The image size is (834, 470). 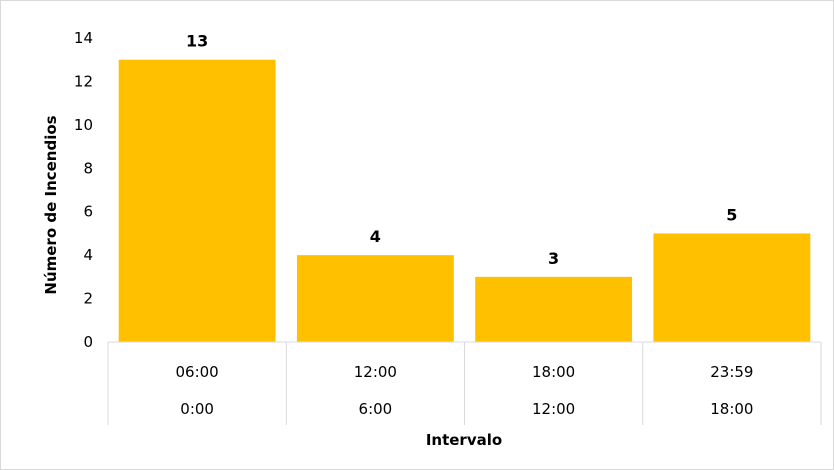 I want to click on x-category-lower-label: 18:00, so click(x=731, y=409).